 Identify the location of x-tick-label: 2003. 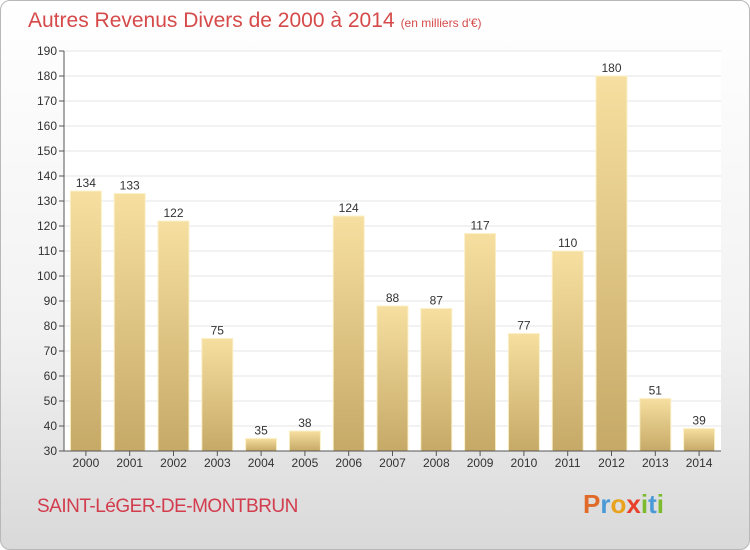
(217, 463).